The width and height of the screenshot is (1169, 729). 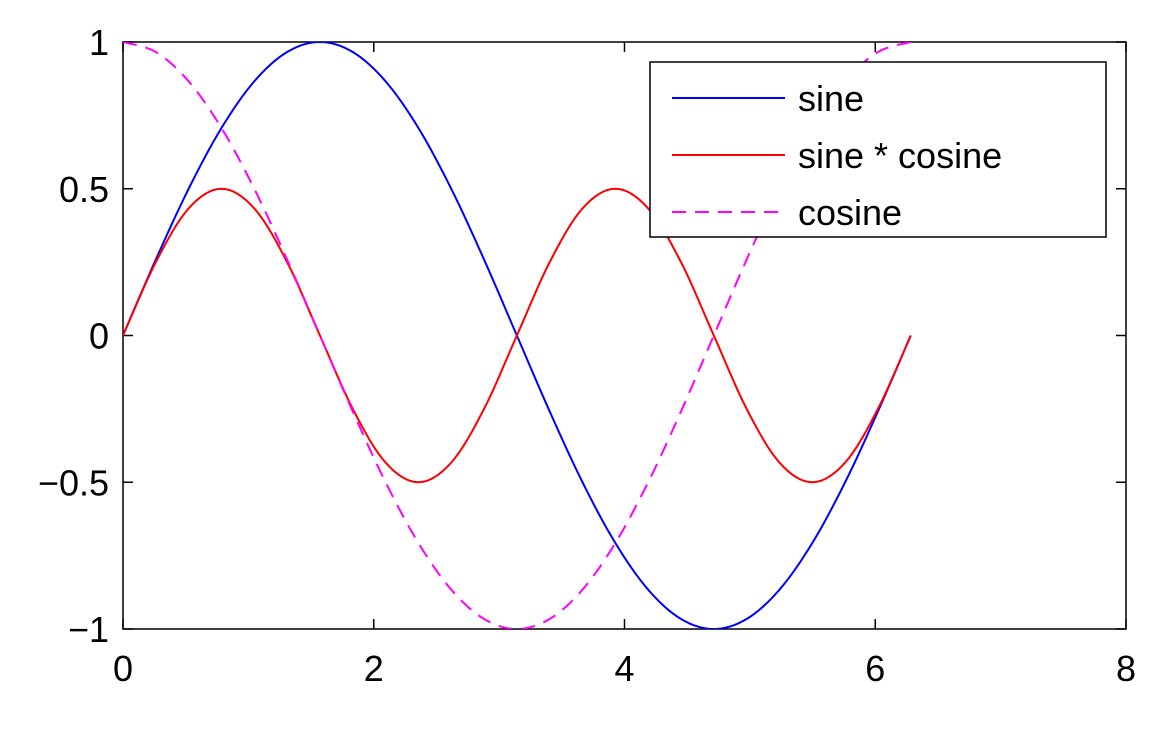 What do you see at coordinates (84, 189) in the screenshot?
I see `y-tick-label: 0.5` at bounding box center [84, 189].